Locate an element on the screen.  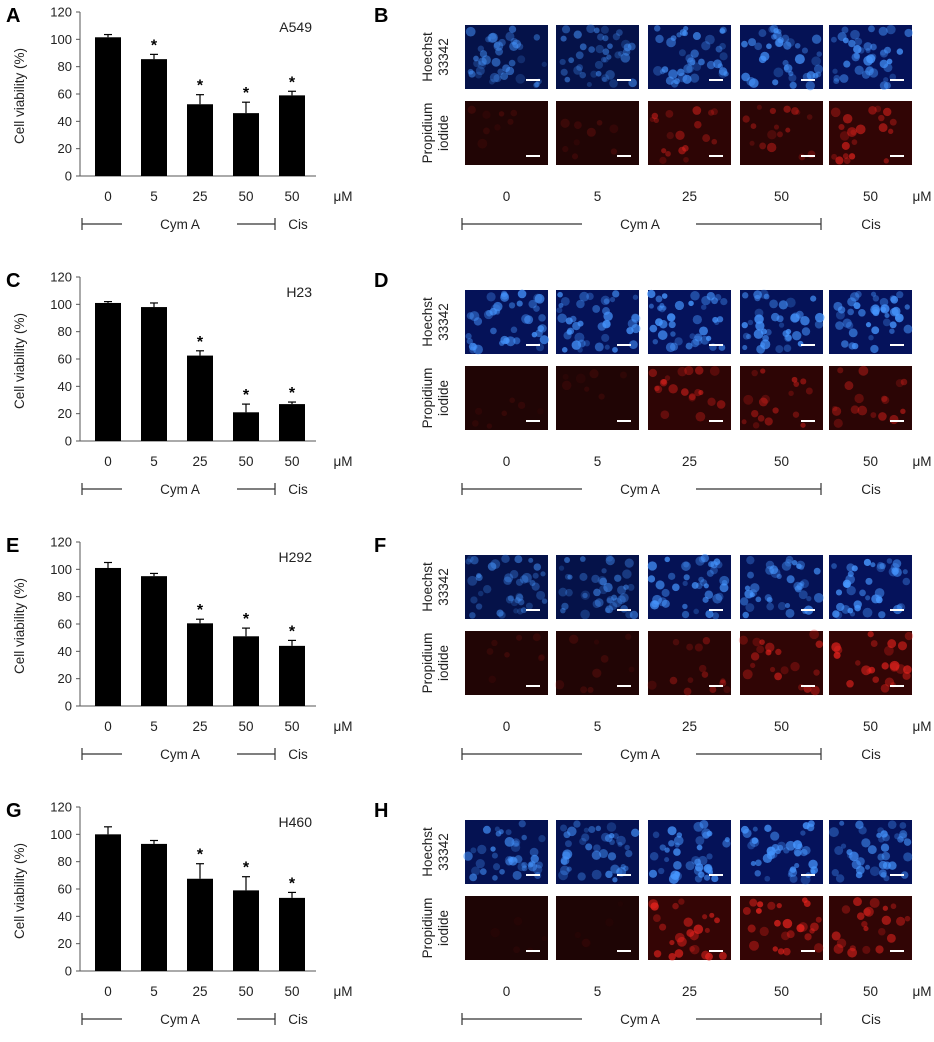
y-tick-label: 100 is located at coordinates (61, 39).